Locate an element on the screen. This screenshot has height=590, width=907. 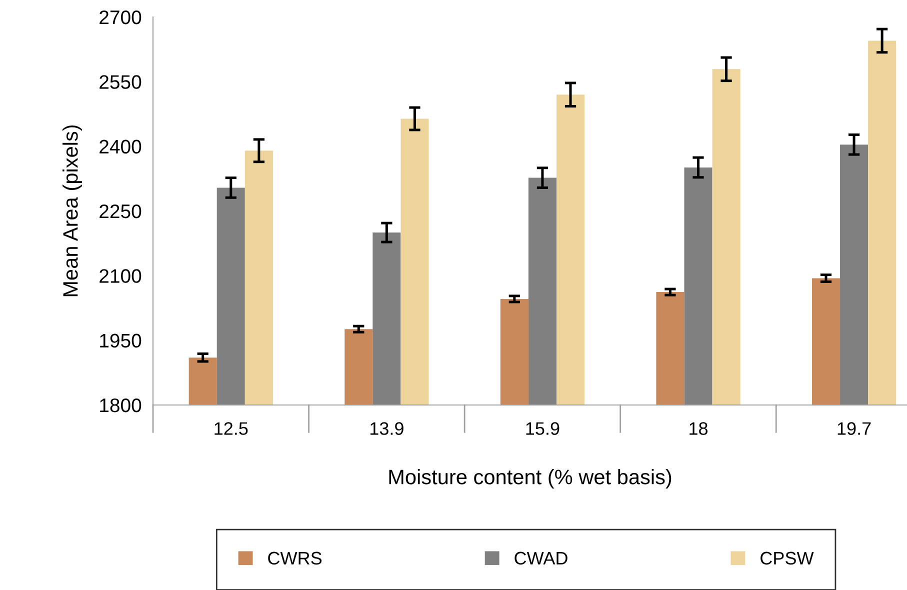
legend-label: CPSW is located at coordinates (787, 558).